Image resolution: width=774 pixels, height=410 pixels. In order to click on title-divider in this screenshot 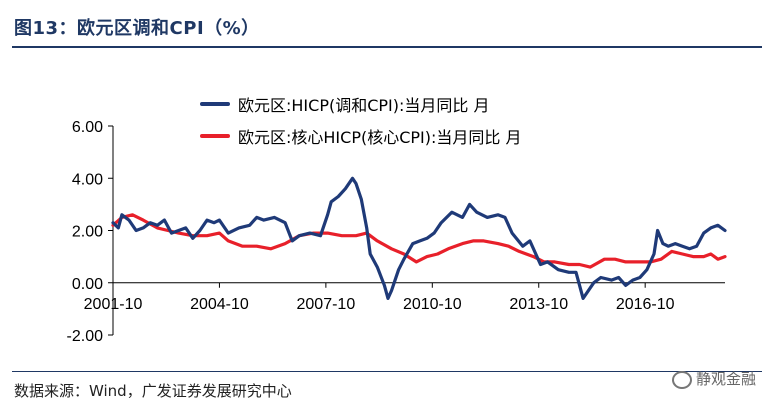, I will do `click(387, 47)`.